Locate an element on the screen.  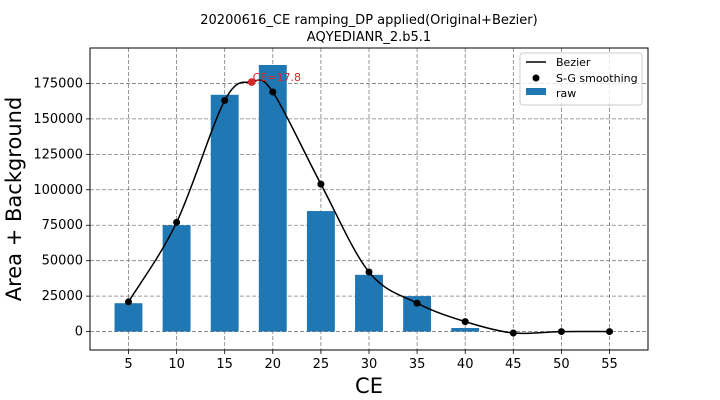
y-tick-label: 75000 is located at coordinates (62, 225).